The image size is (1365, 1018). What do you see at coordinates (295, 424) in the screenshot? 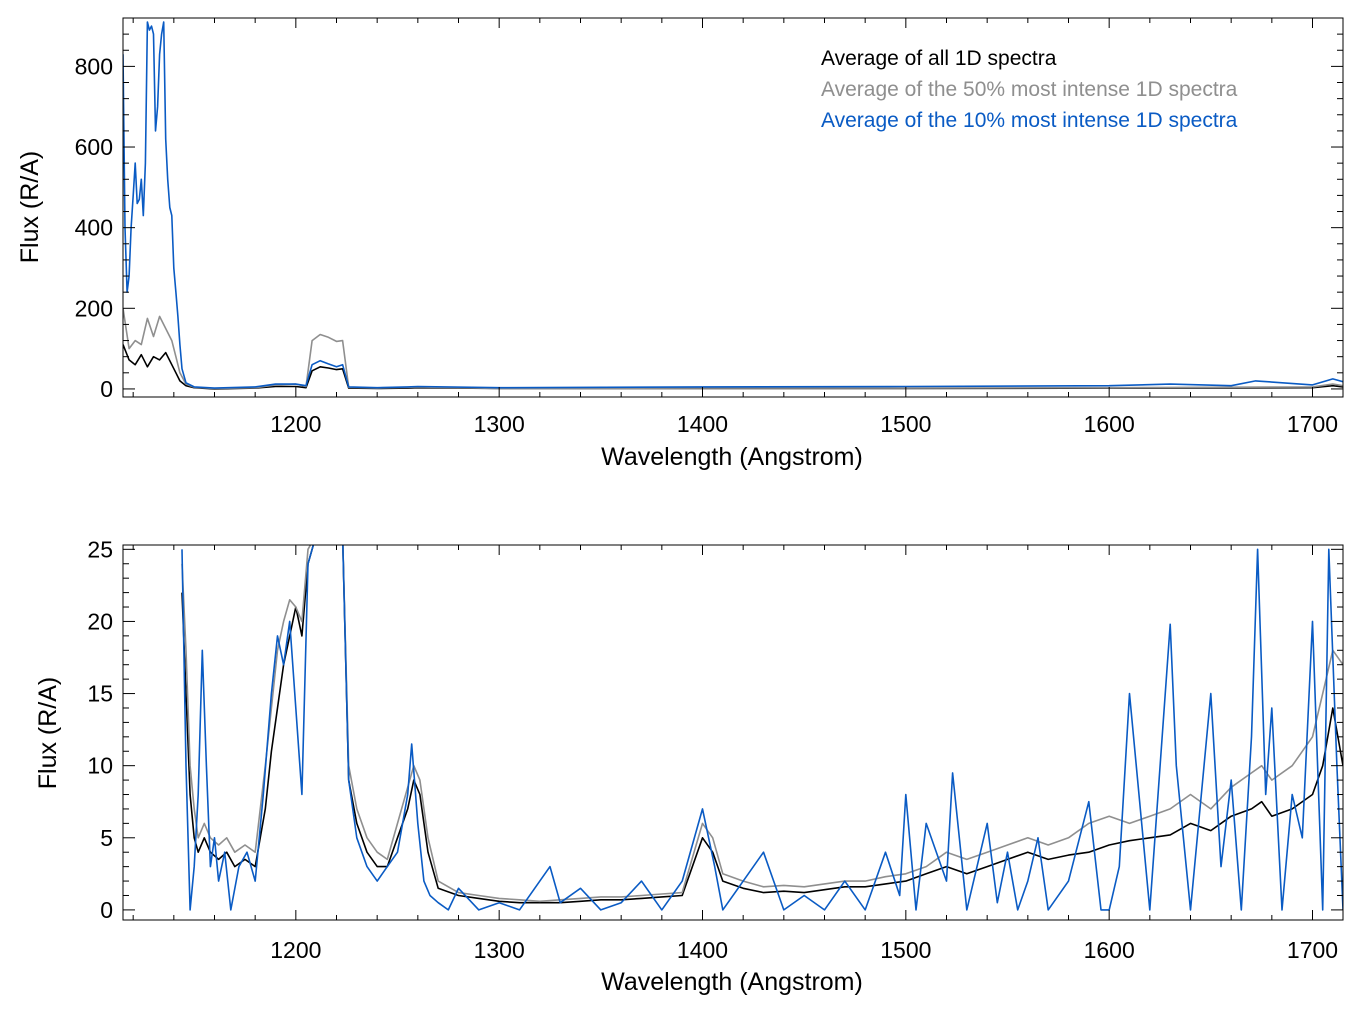
I see `top-x-tick-label: 1200` at bounding box center [295, 424].